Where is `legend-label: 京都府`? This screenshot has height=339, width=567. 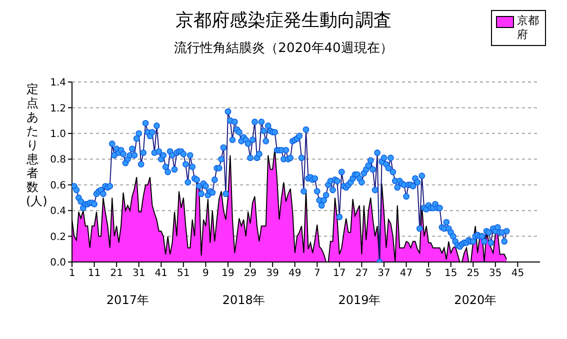
legend-label: 京都府 is located at coordinates (528, 28).